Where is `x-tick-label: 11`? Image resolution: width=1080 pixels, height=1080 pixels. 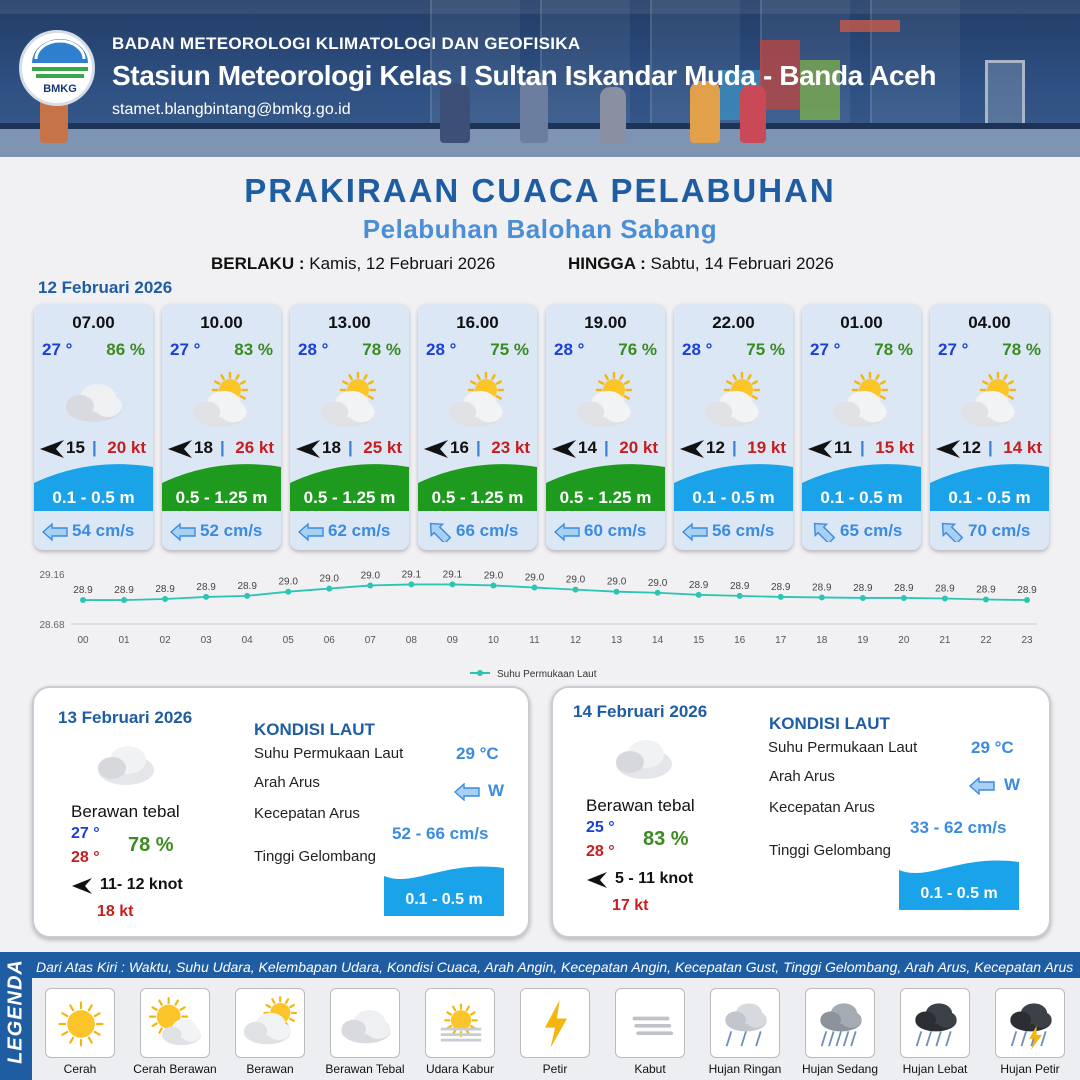 x-tick-label: 11 is located at coordinates (534, 640).